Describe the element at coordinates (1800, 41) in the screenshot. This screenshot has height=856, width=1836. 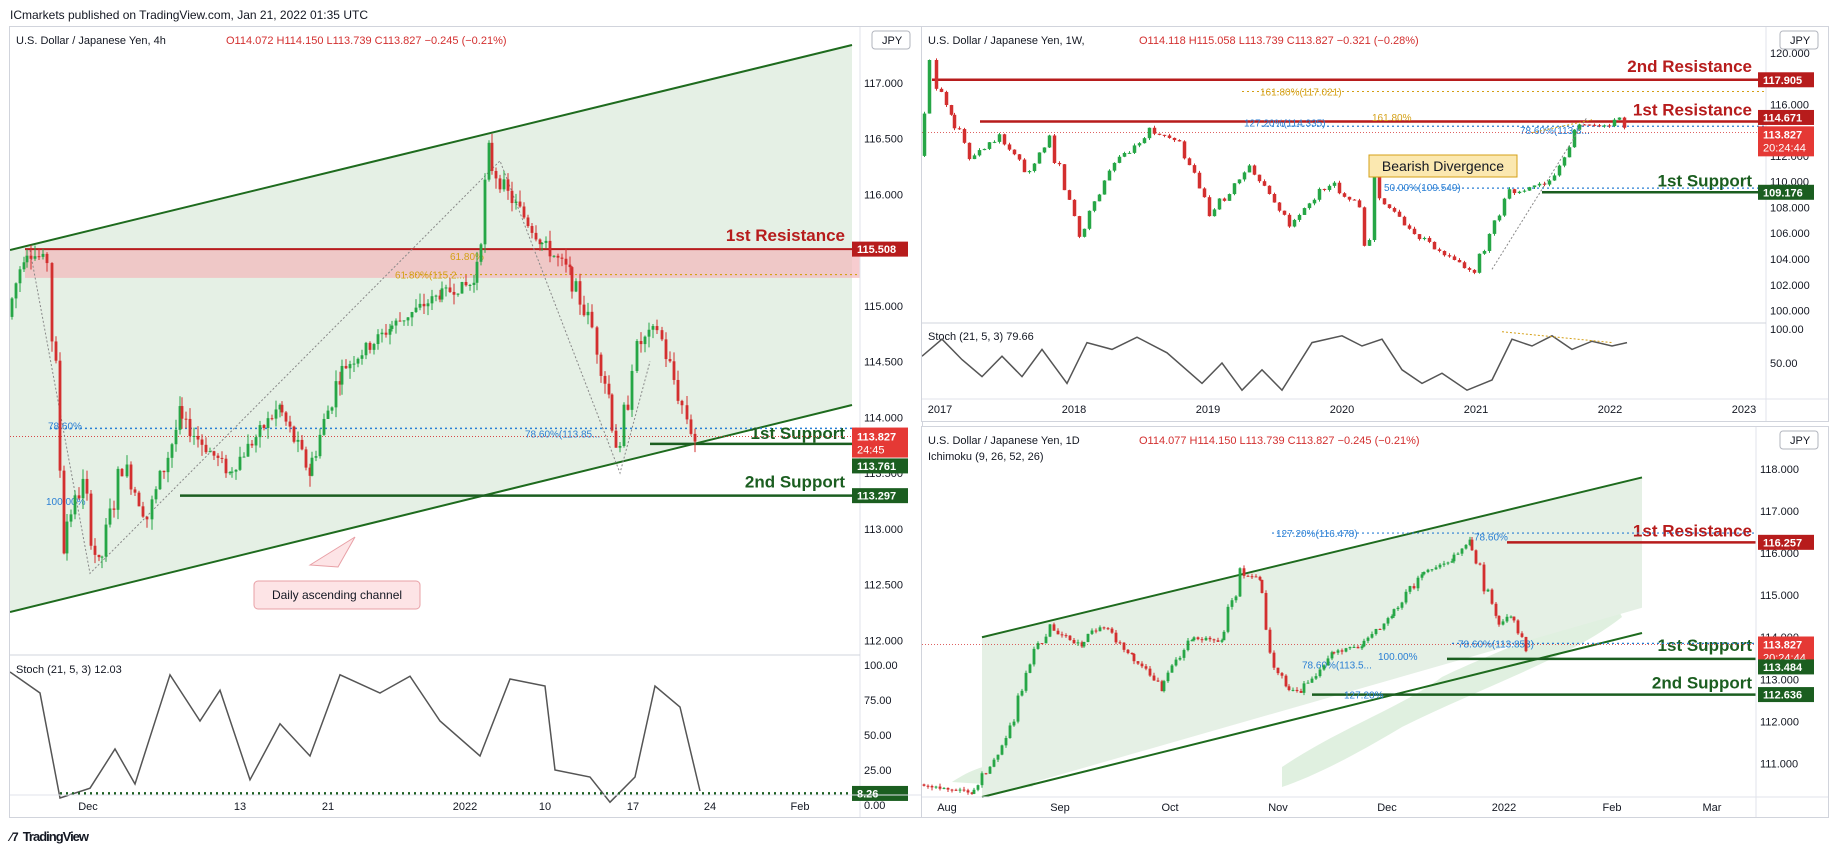
I see `currency-label: JPY` at that location.